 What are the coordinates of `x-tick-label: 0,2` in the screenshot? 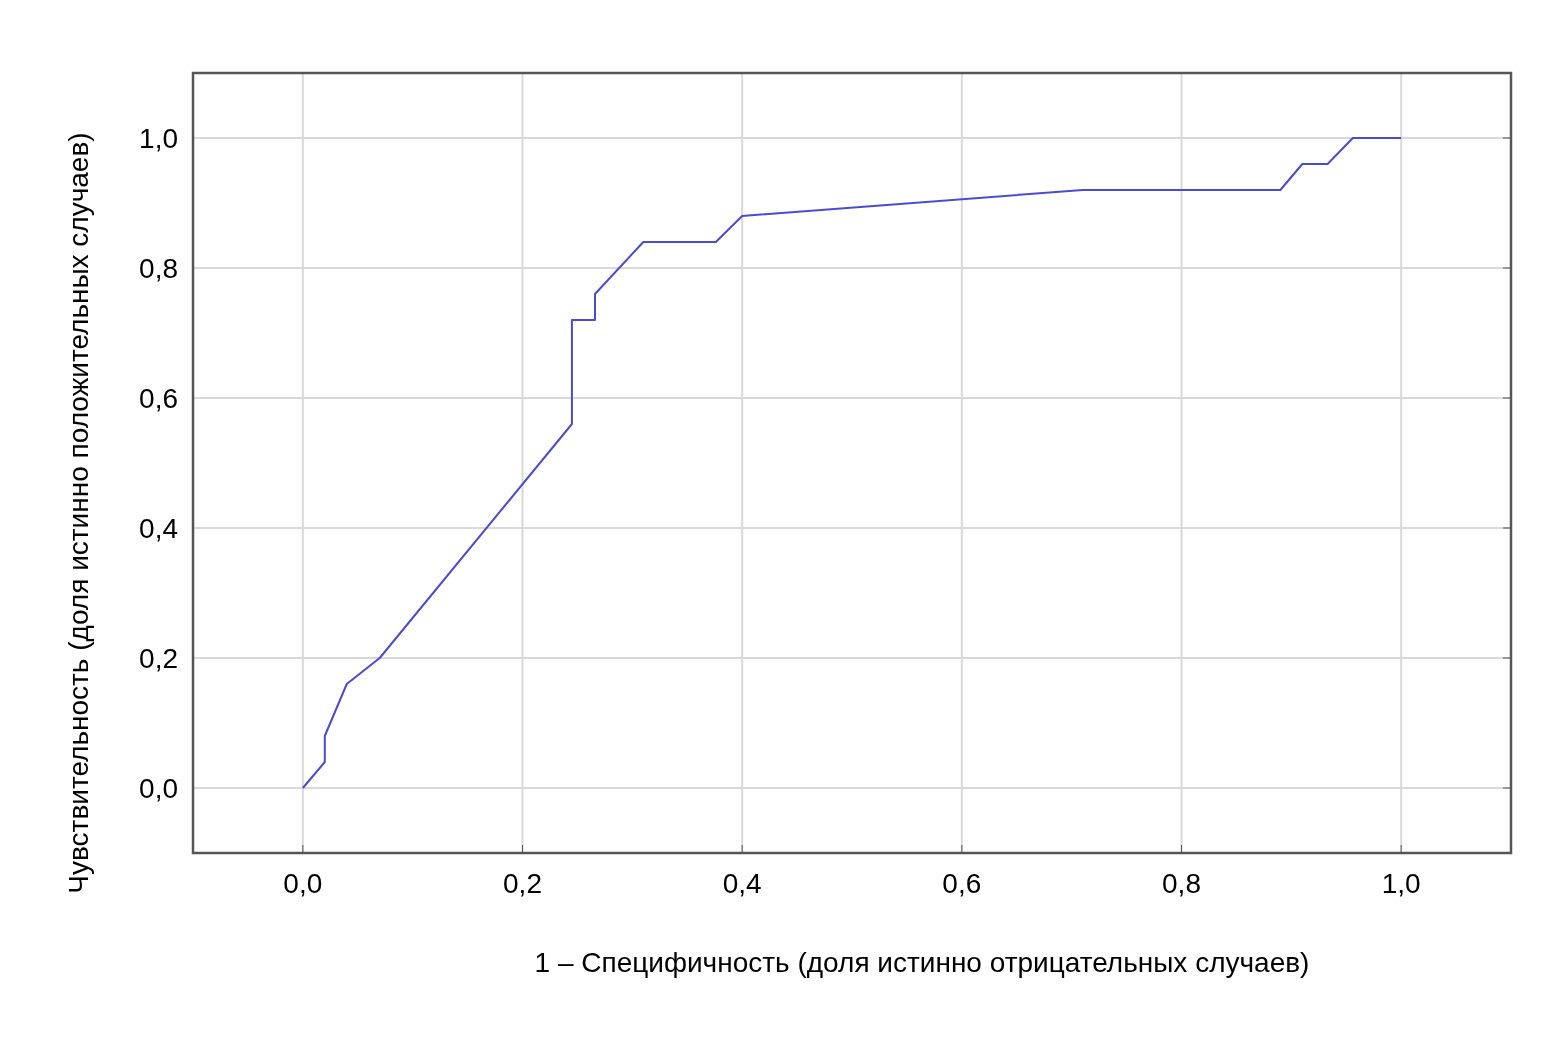 It's located at (522, 883).